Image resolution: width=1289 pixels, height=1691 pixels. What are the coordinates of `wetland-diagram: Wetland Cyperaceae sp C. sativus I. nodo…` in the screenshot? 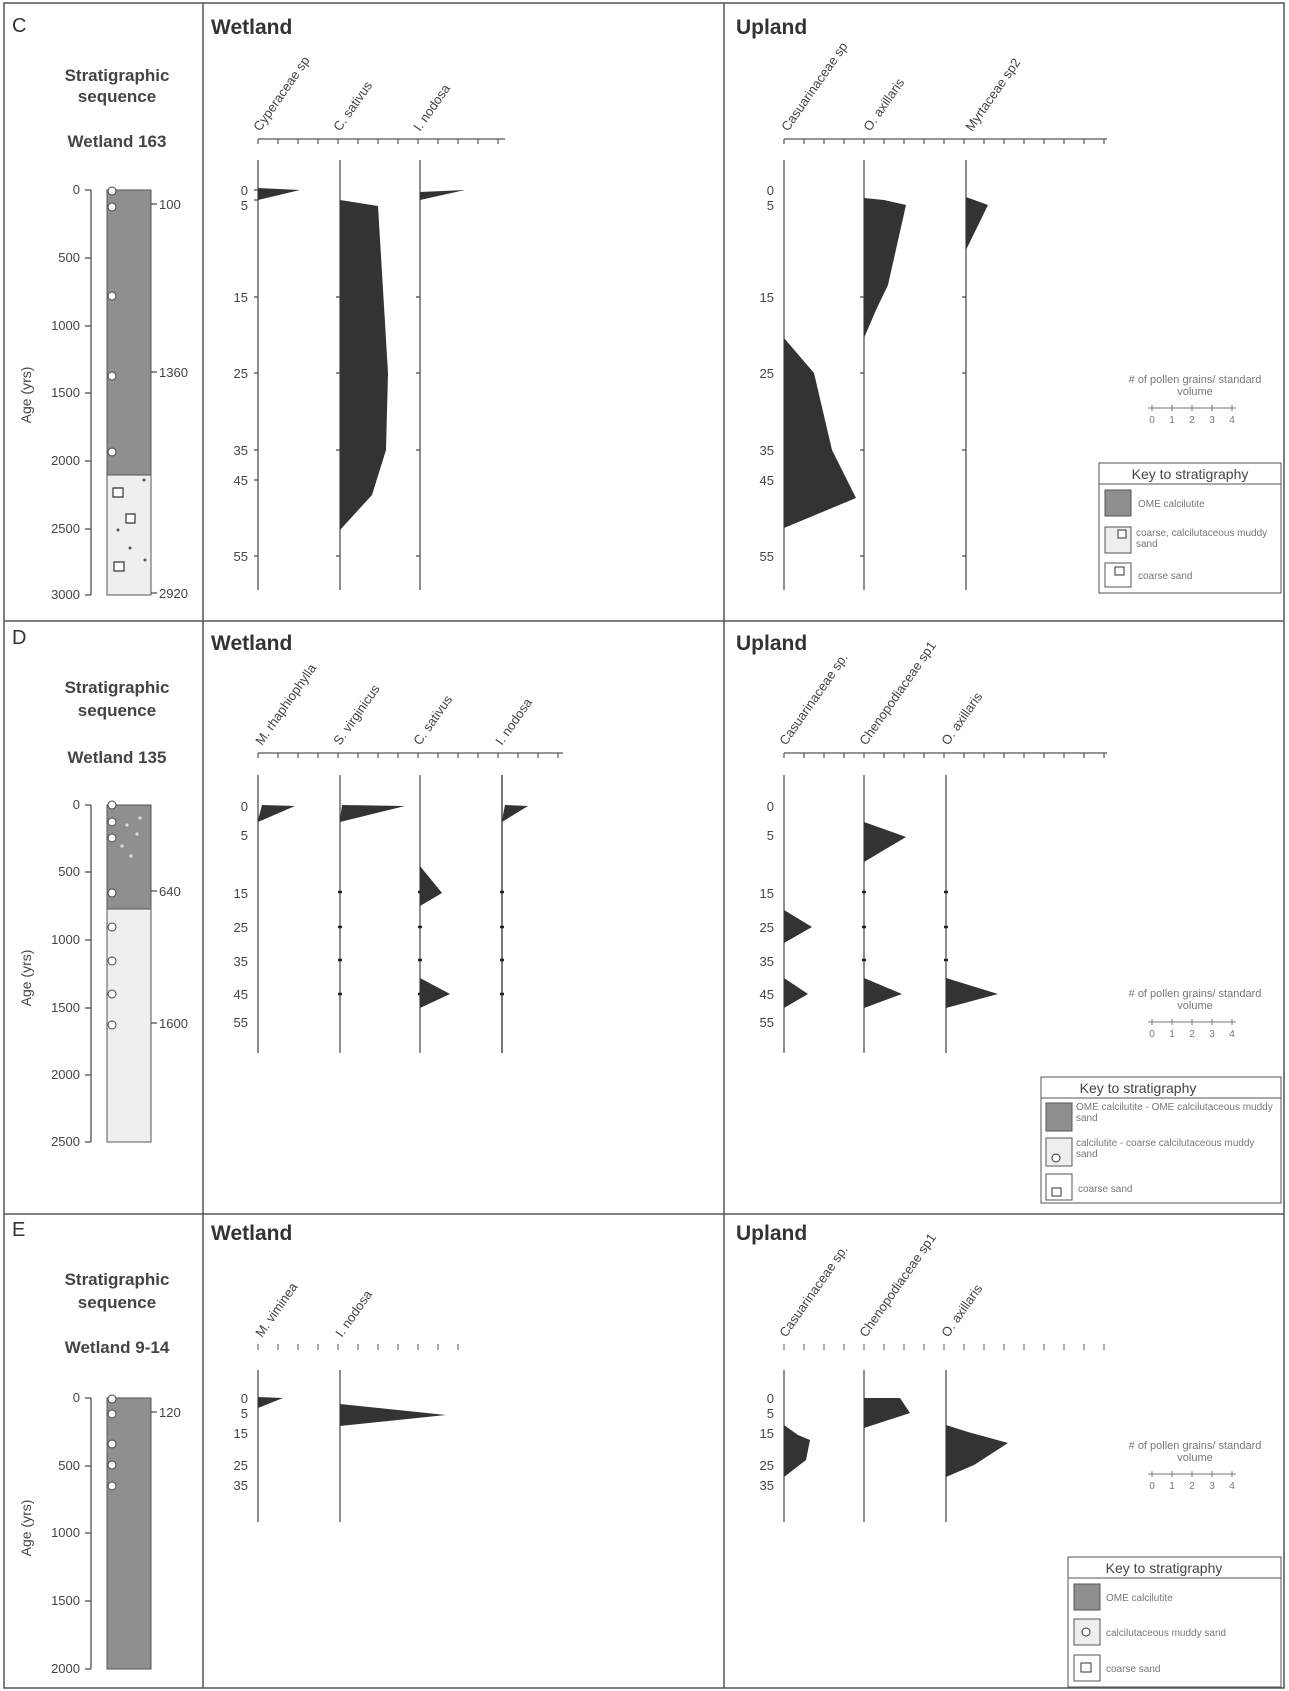 It's located at (358, 303).